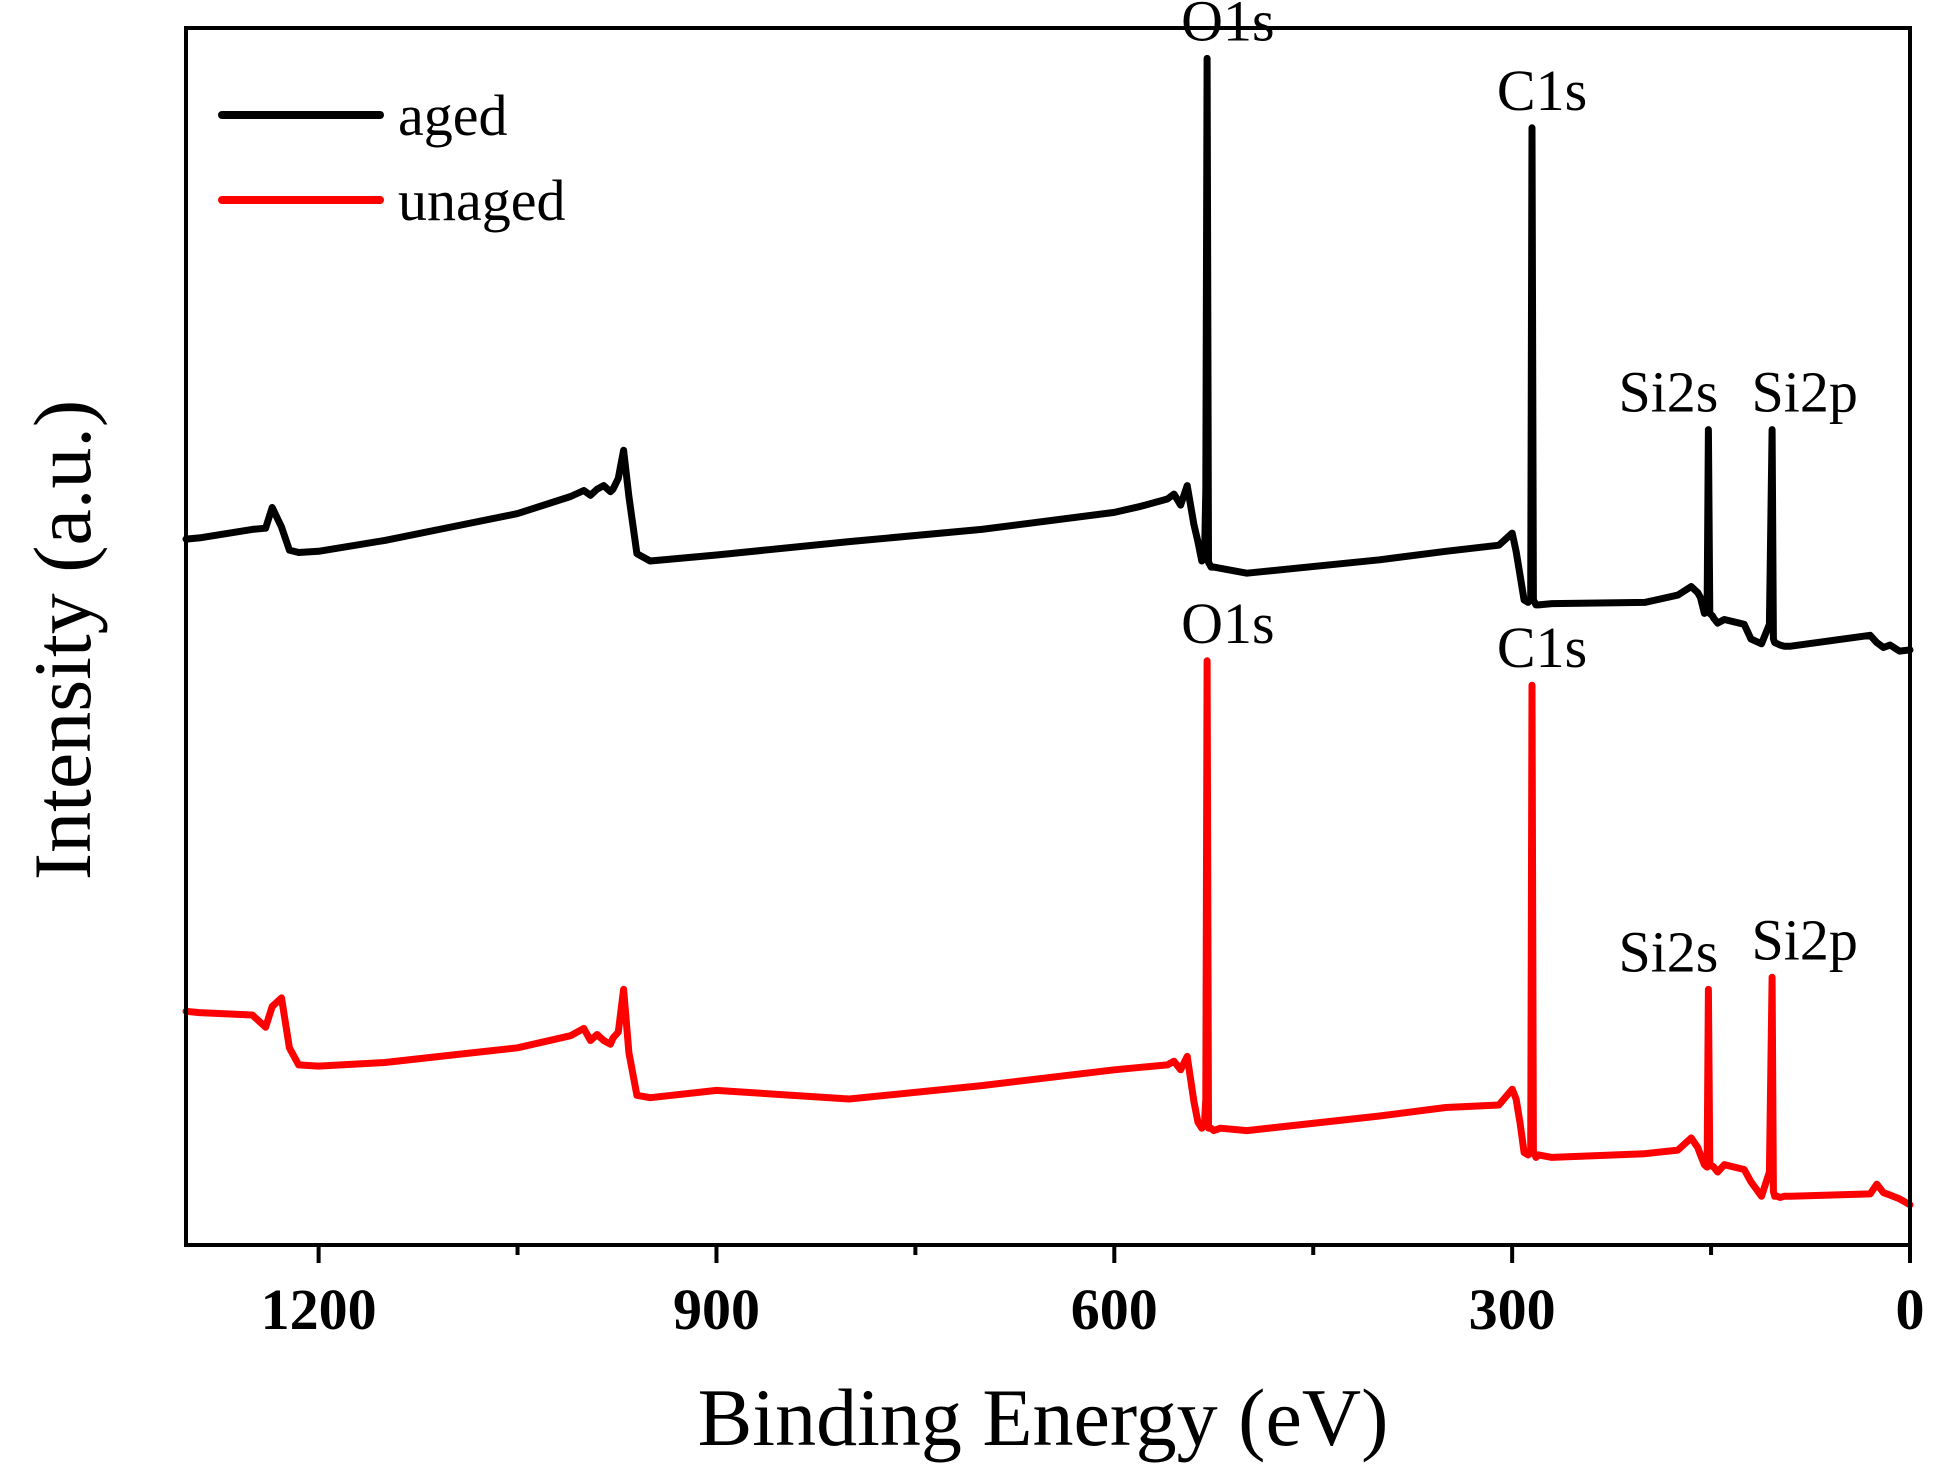  What do you see at coordinates (482, 200) in the screenshot?
I see `legend-label-unaged: unaged` at bounding box center [482, 200].